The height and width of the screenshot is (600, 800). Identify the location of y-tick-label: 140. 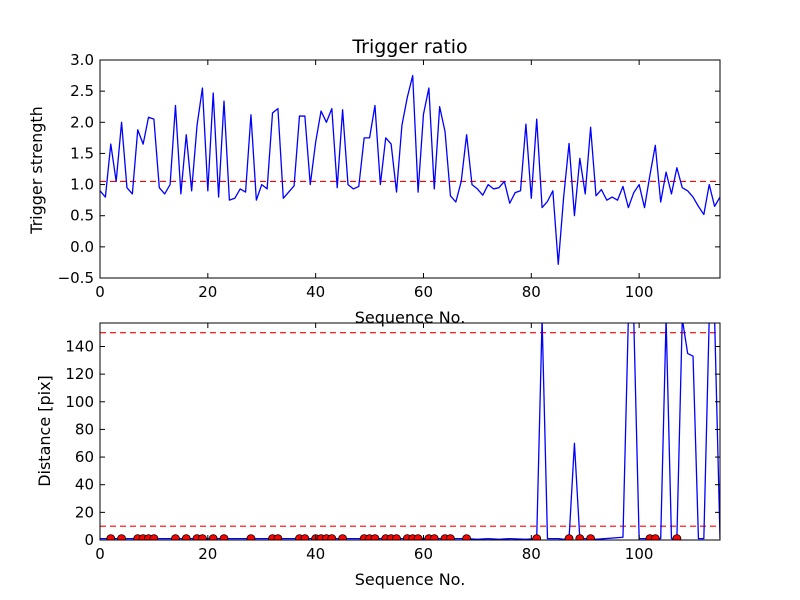
(79, 346).